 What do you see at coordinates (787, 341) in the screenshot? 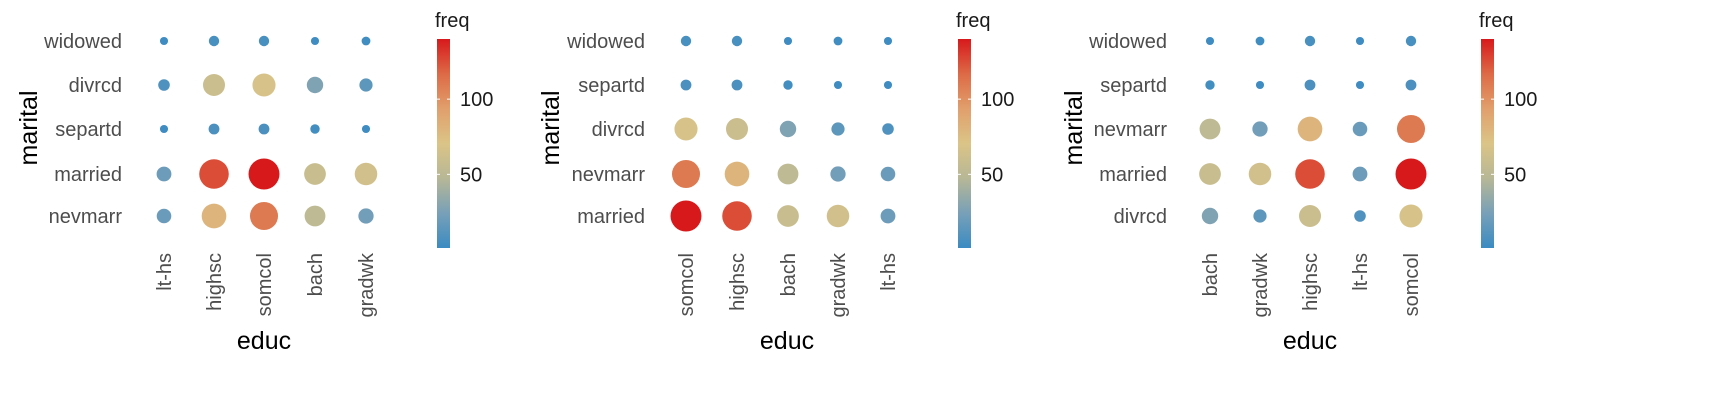
I see `x-axis-title: educ` at bounding box center [787, 341].